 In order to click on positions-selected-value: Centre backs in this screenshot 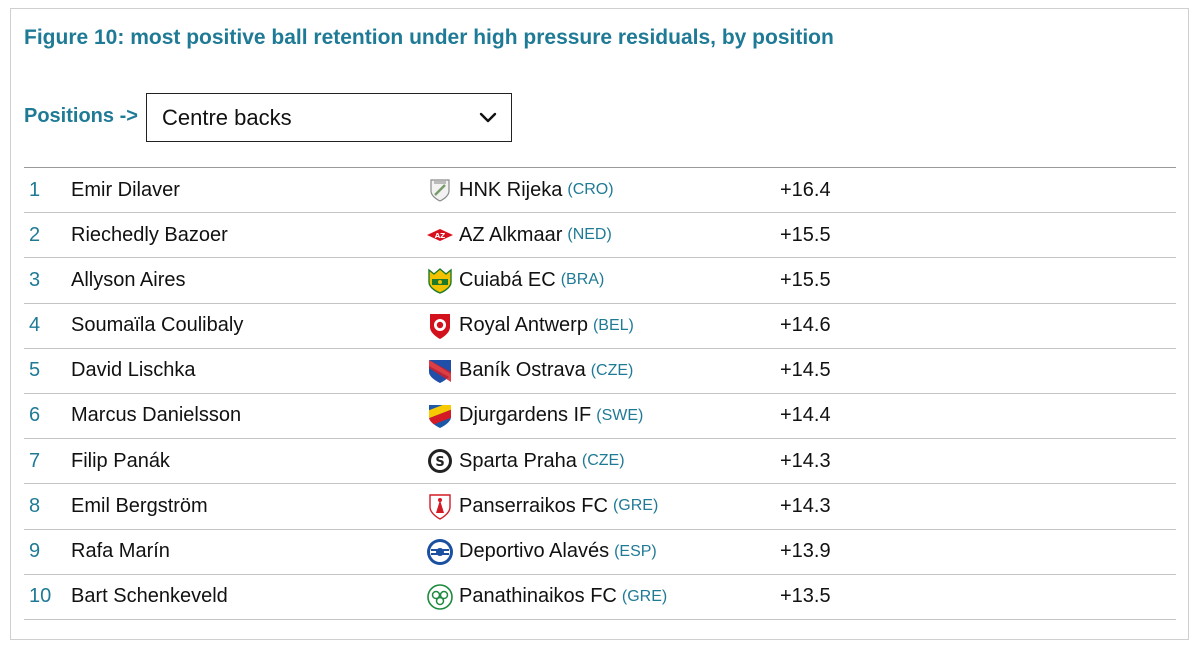, I will do `click(227, 117)`.